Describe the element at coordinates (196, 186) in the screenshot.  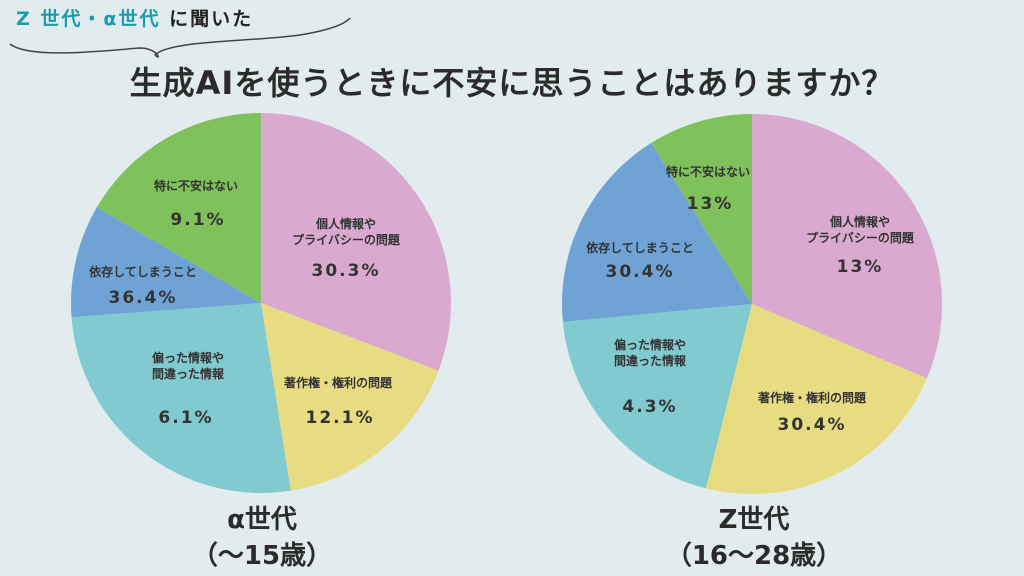
I see `label-none-alpha: 特に不安はない` at that location.